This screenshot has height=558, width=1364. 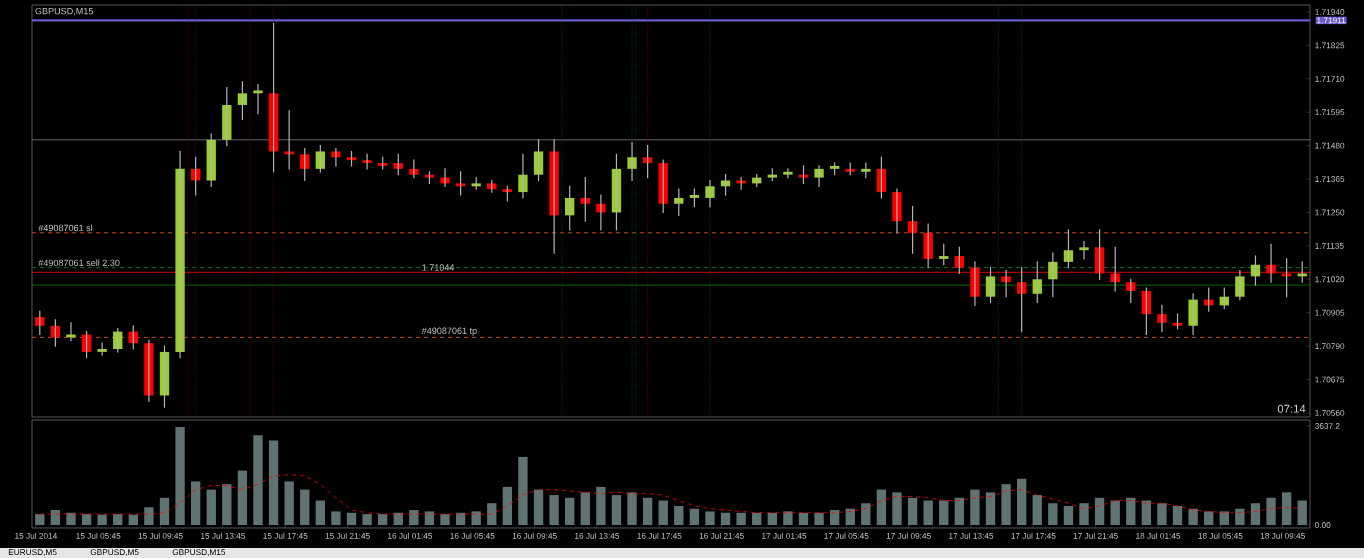 I want to click on x-tick-label: 18 Jul 01:45, so click(x=1158, y=535).